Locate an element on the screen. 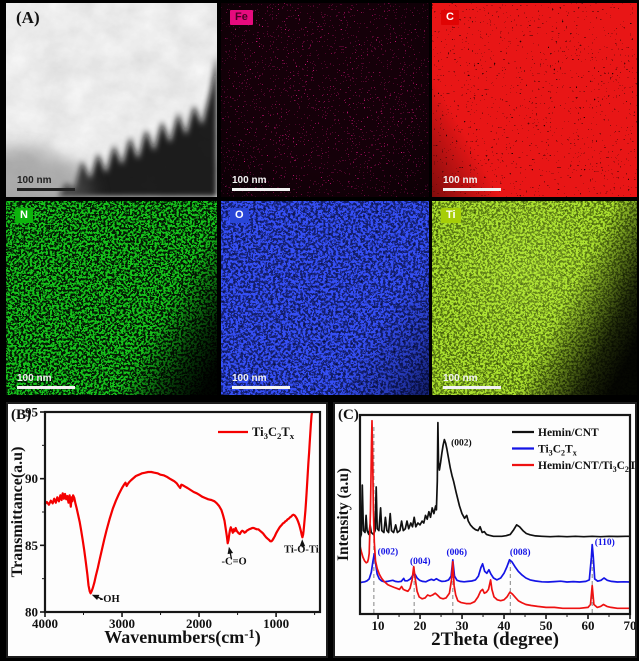 This screenshot has height=661, width=639. svg-text: 85 is located at coordinates (32, 545).